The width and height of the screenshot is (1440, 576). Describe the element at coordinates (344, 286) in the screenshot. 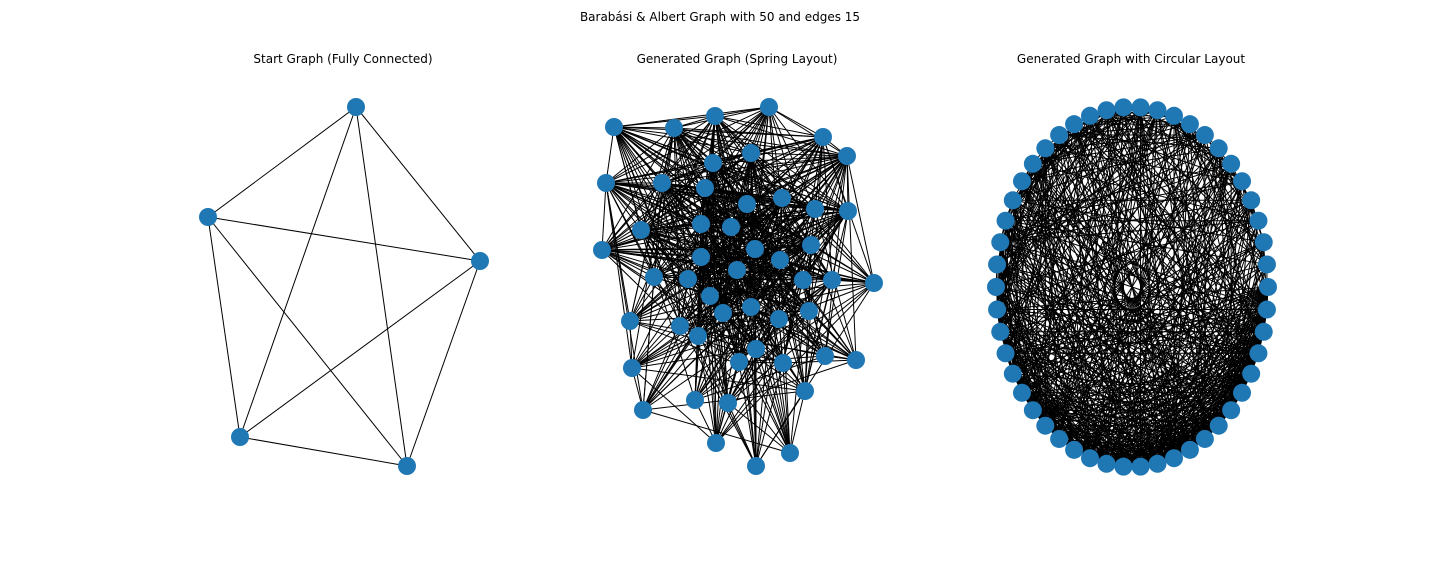

I see `start-graph-nodes` at that location.